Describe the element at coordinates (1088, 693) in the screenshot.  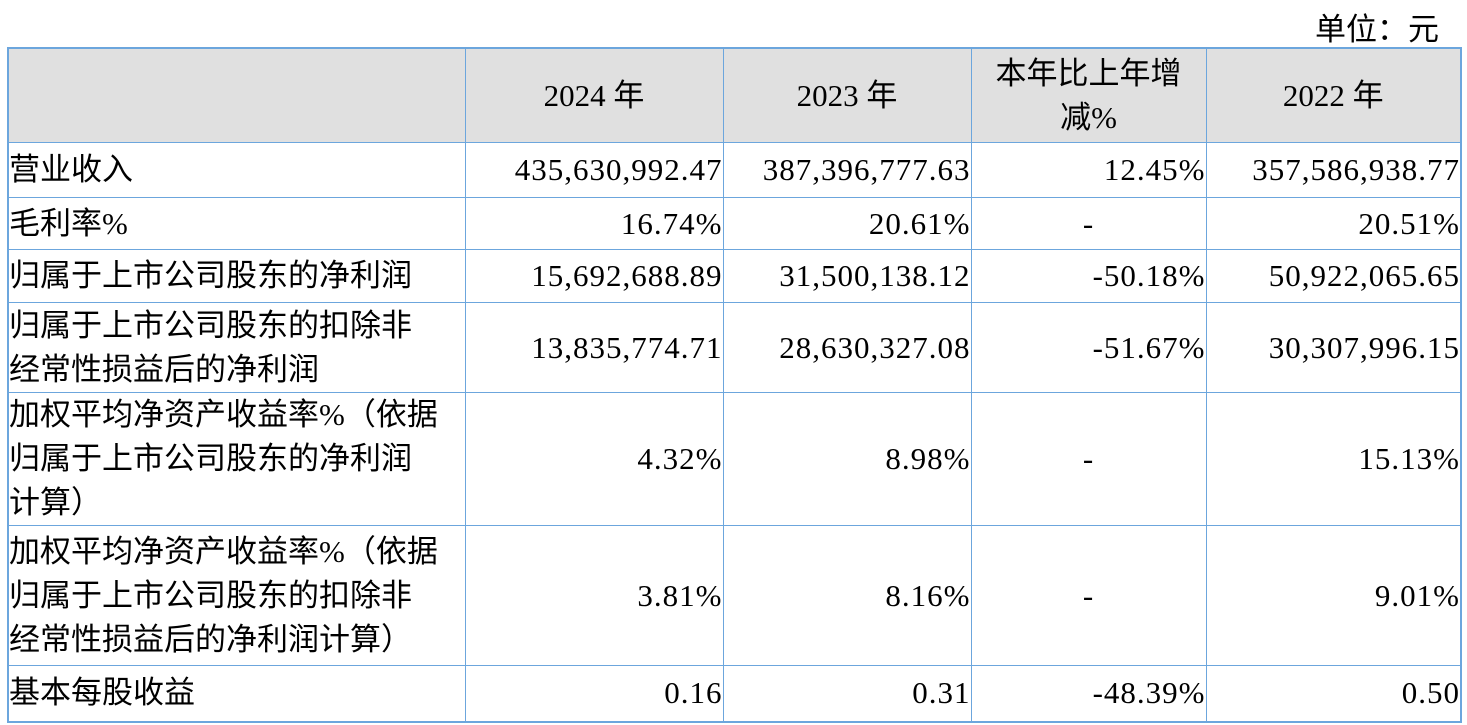
I see `cell-yoy-change: -48.39%` at that location.